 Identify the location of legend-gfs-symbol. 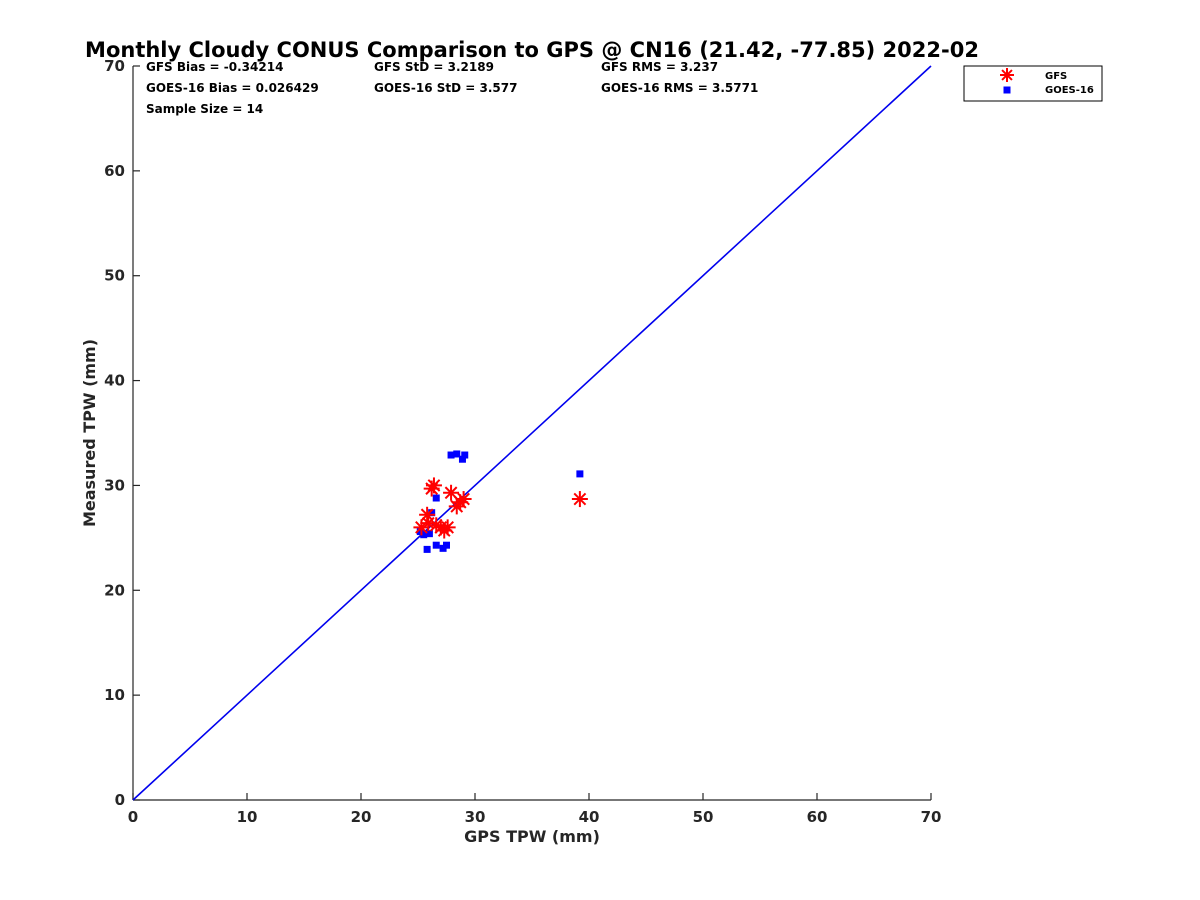
(1007, 75).